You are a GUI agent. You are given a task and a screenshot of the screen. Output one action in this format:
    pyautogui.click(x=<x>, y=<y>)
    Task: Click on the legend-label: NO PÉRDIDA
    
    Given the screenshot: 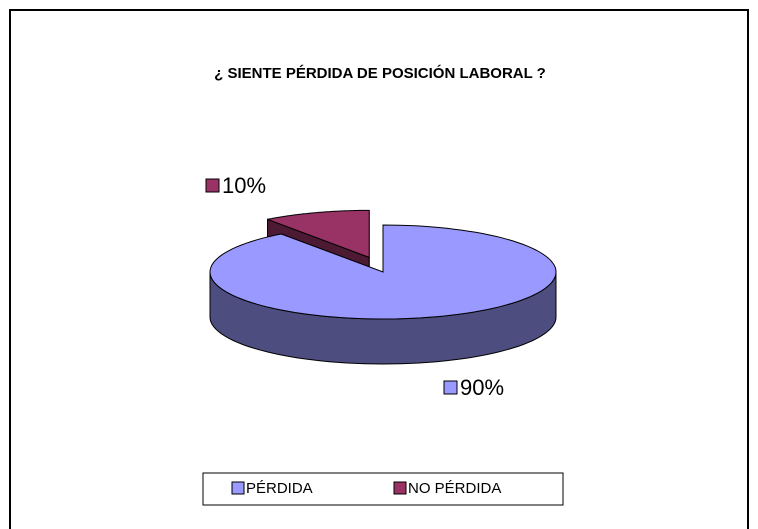 What is the action you would take?
    pyautogui.click(x=454, y=488)
    